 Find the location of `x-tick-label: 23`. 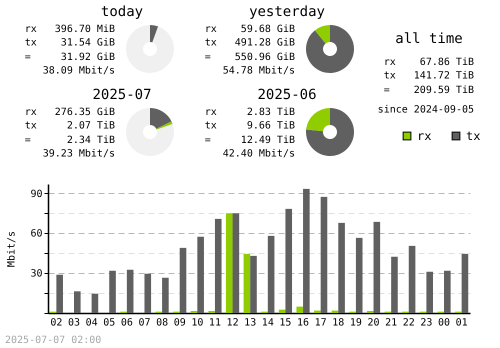

x-tick-label: 23 is located at coordinates (426, 323).